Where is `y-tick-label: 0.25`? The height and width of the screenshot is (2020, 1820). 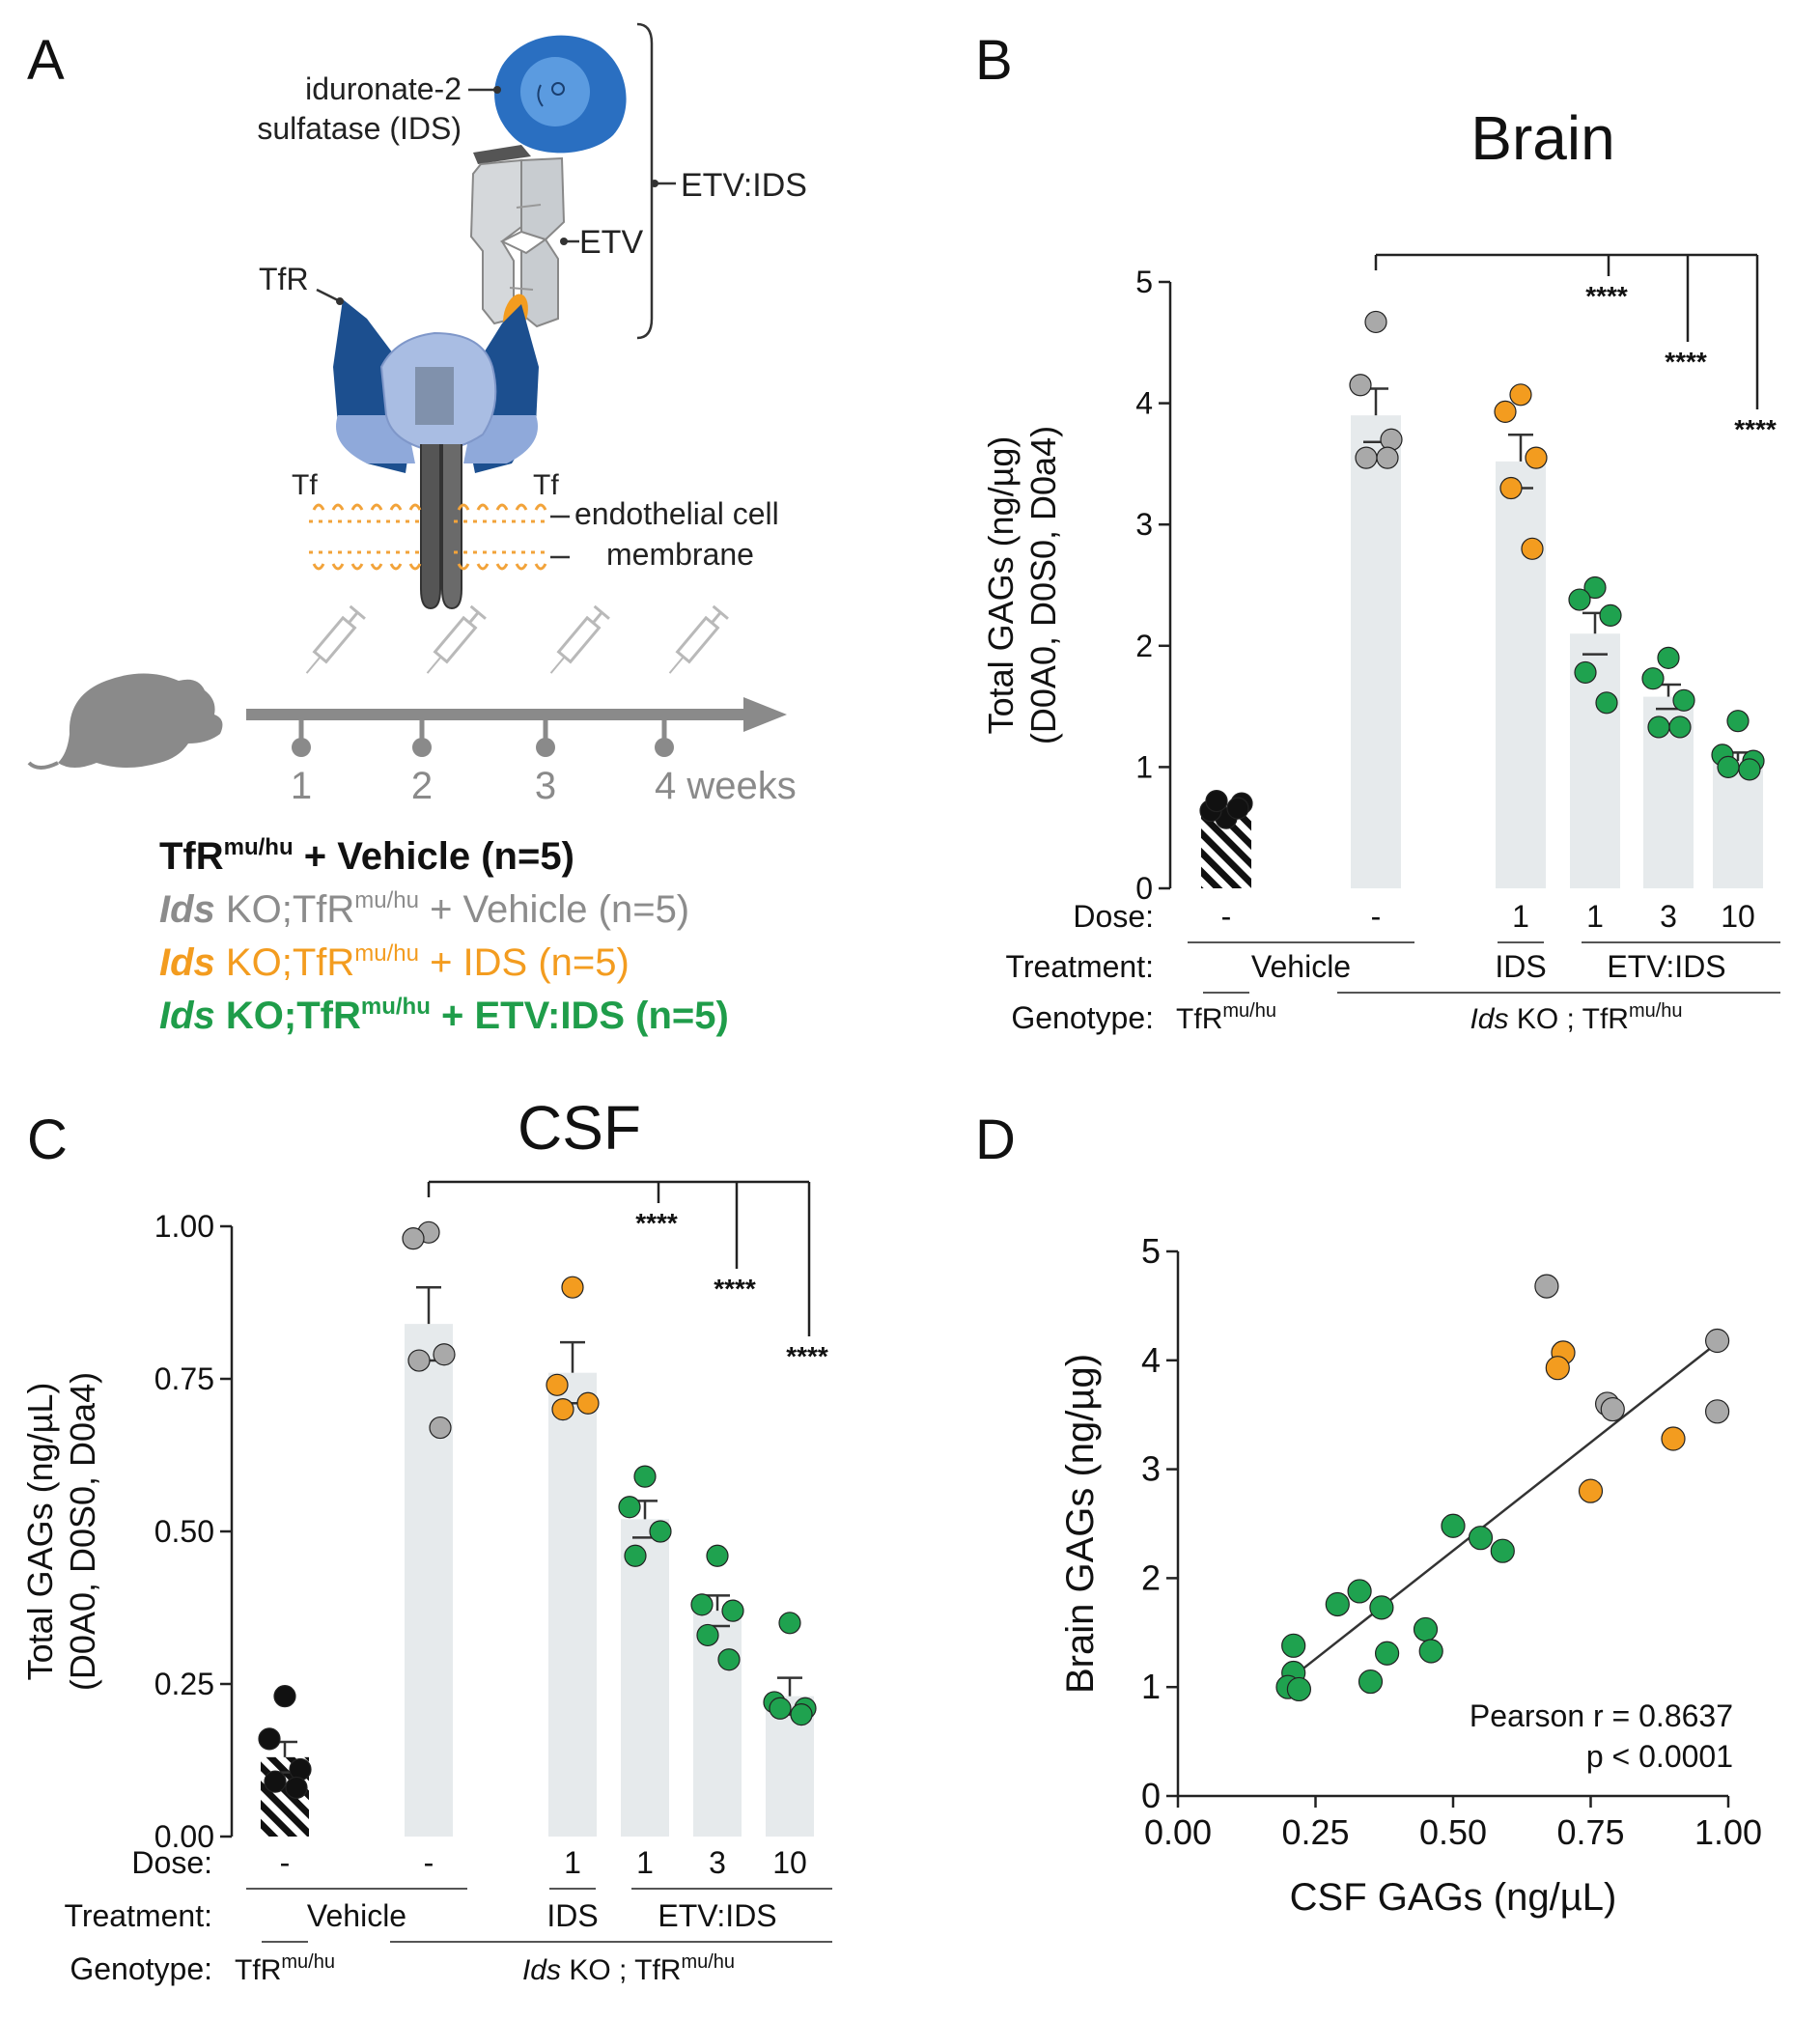 y-tick-label: 0.25 is located at coordinates (184, 1684).